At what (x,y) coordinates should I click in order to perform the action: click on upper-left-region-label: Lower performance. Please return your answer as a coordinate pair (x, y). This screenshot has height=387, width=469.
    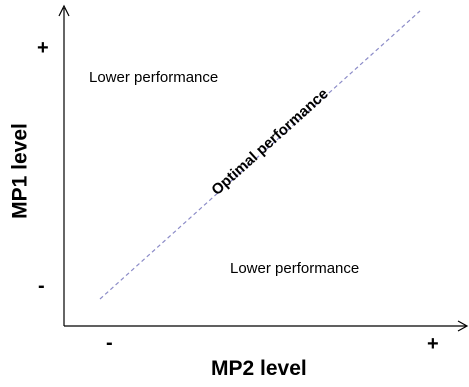
    Looking at the image, I should click on (154, 77).